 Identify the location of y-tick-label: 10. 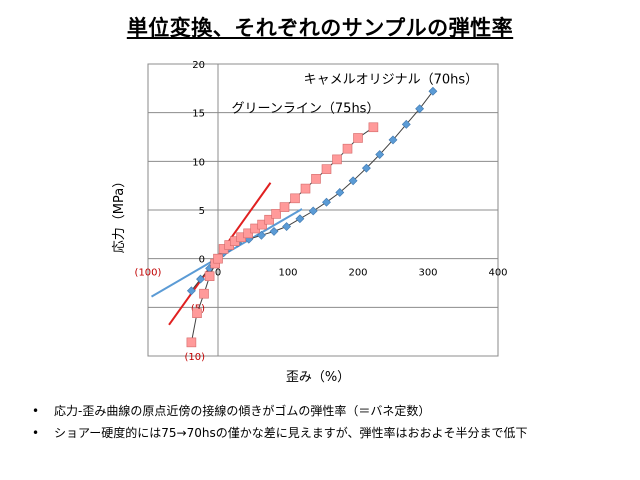
(198, 162).